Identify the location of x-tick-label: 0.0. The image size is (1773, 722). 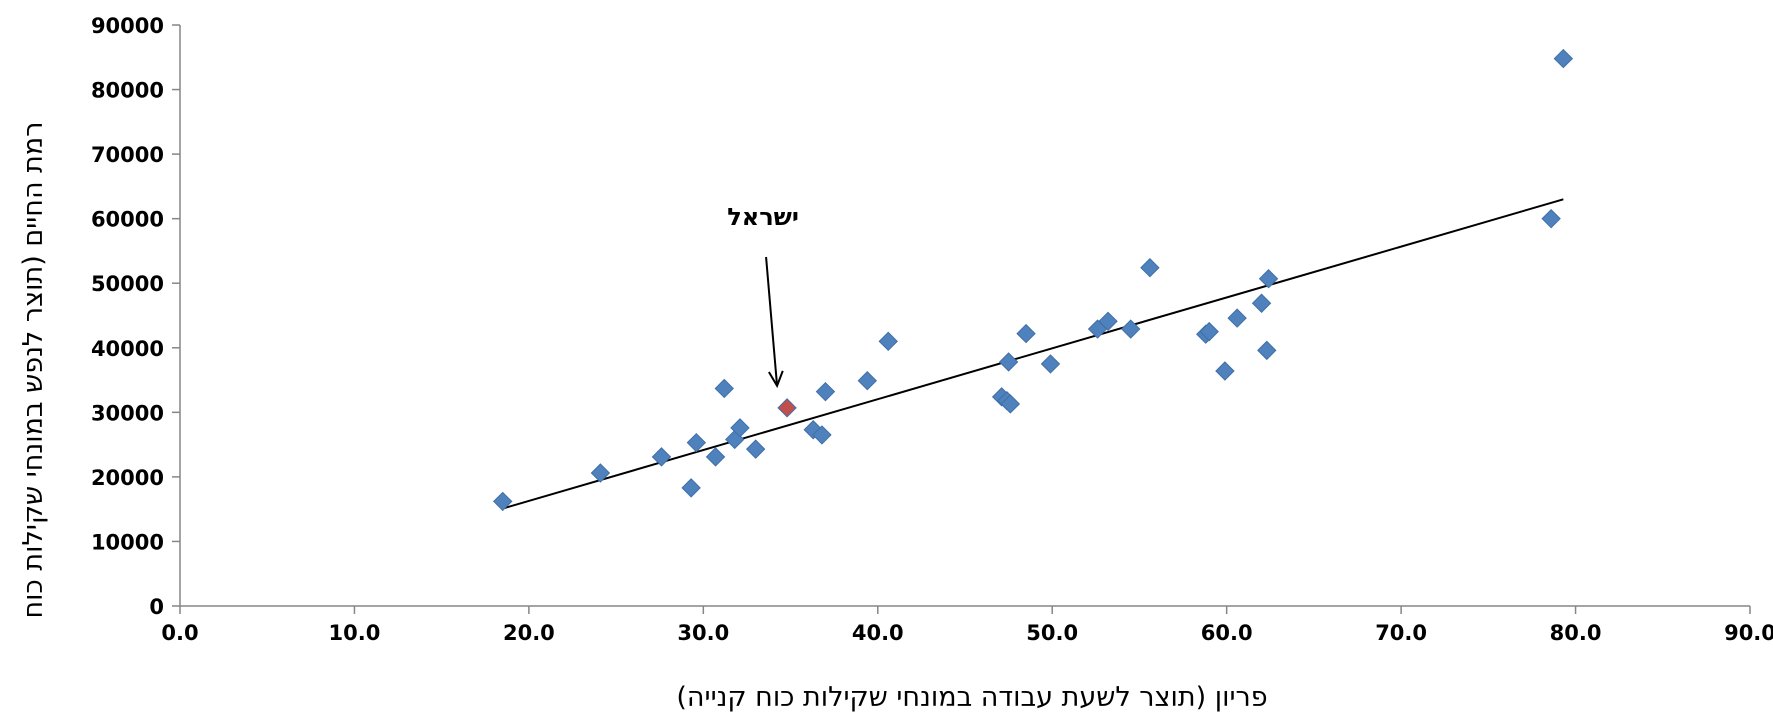
(179, 633).